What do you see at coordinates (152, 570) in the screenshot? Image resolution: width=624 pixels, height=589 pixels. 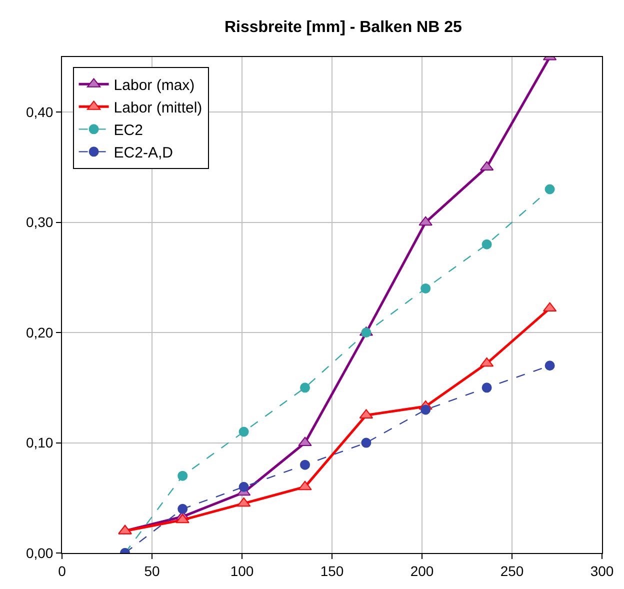 I see `x-tick-label: 50` at bounding box center [152, 570].